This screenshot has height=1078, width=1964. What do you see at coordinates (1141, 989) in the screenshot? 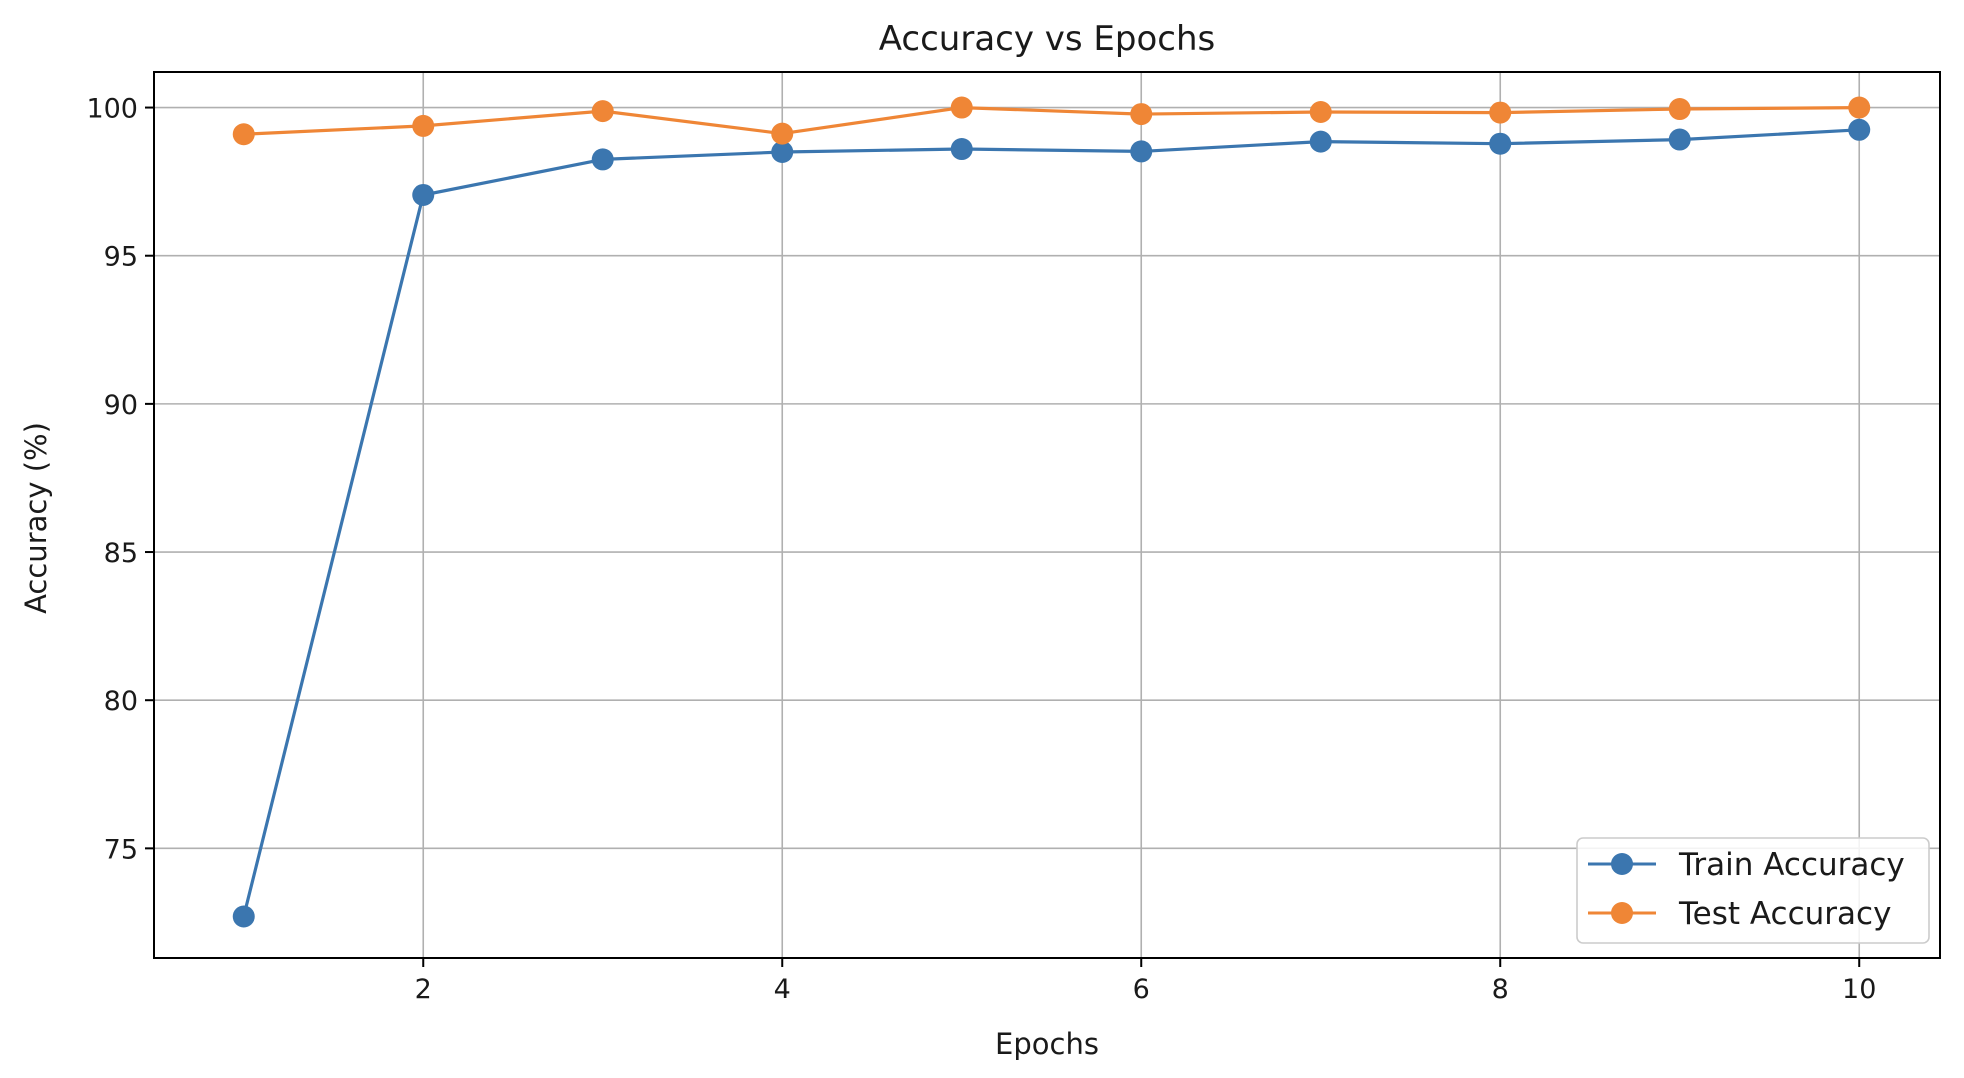
I see `x-tick-label: 6` at bounding box center [1141, 989].